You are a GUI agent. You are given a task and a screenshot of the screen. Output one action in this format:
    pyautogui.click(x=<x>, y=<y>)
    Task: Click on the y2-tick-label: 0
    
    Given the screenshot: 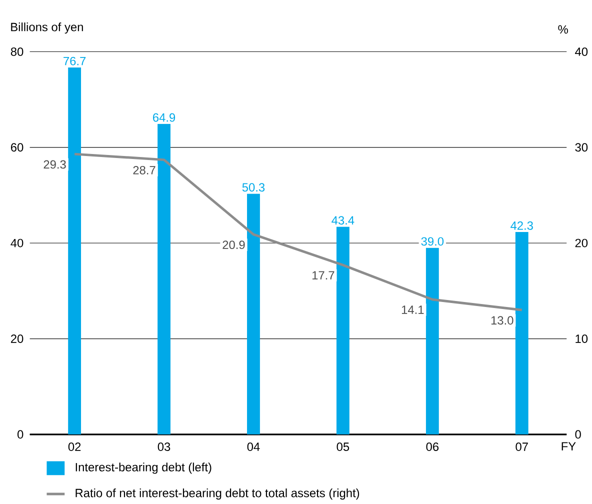 What is the action you would take?
    pyautogui.click(x=578, y=434)
    